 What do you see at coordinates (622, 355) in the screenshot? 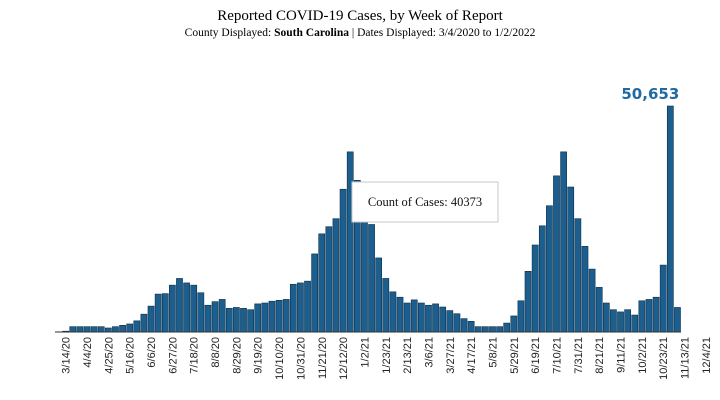
I see `x-tick-label: 9/11/21` at bounding box center [622, 355].